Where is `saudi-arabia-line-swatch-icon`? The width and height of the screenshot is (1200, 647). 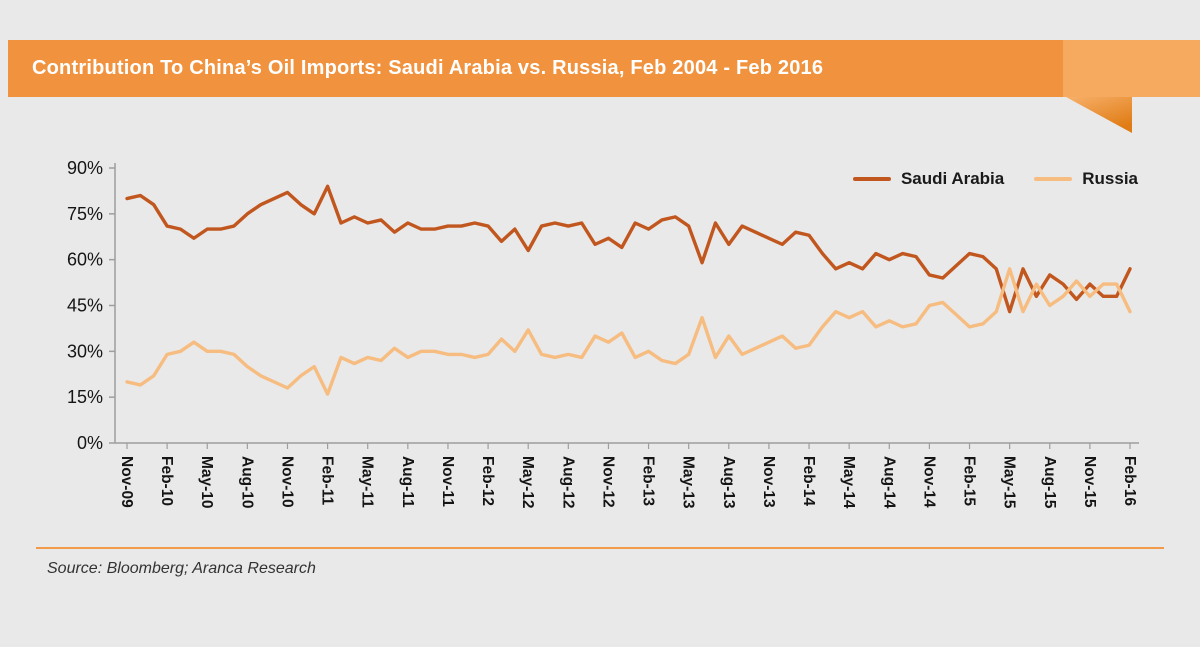 saudi-arabia-line-swatch-icon is located at coordinates (871, 179).